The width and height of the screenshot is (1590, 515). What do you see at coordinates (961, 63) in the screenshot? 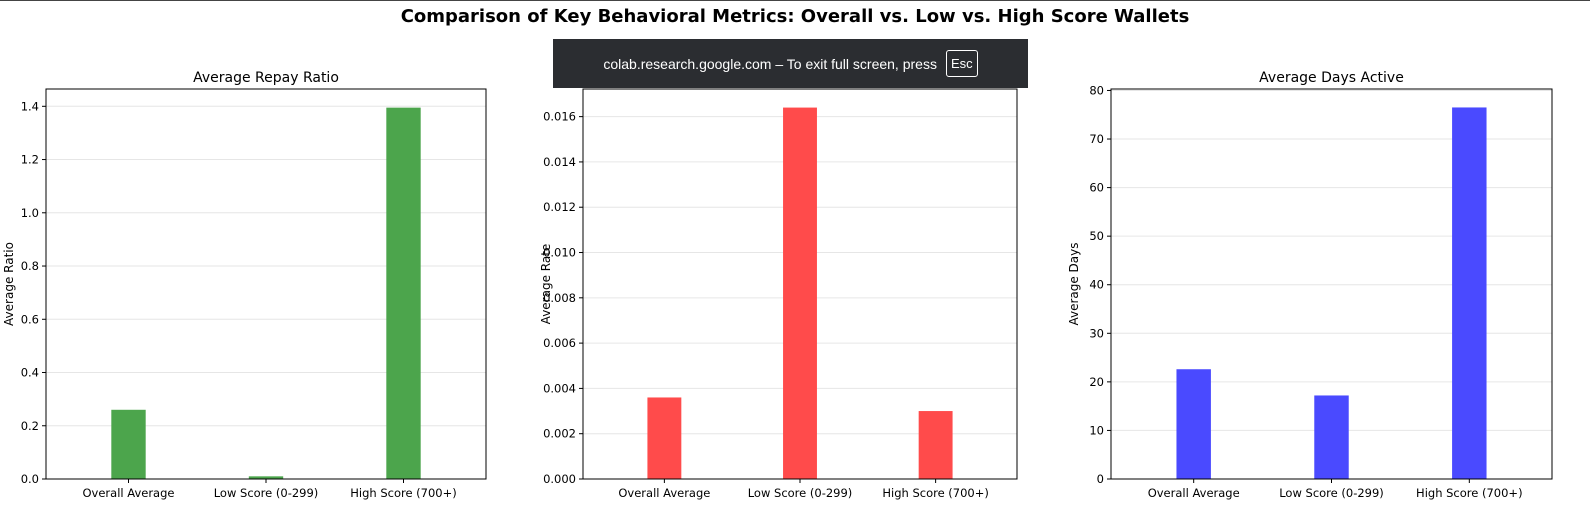
I see `esc-key-badge: Esc` at bounding box center [961, 63].